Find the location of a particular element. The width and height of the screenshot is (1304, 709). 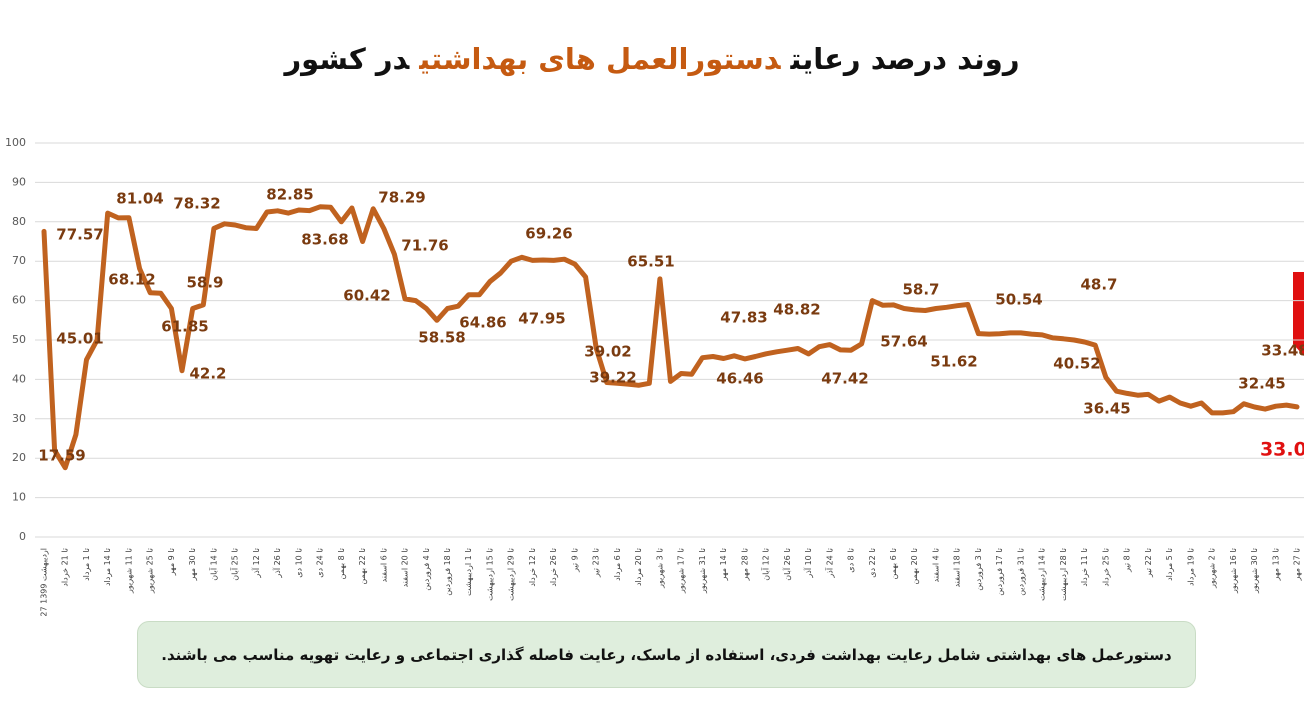

x-tick-label: تا 22 دی is located at coordinates (872, 563).